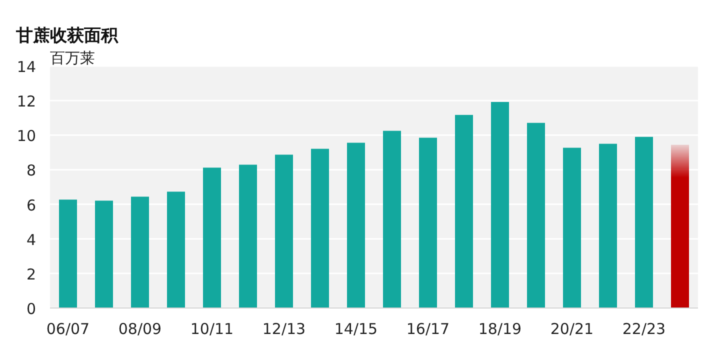 This screenshot has width=713, height=358. What do you see at coordinates (500, 329) in the screenshot?
I see `x-tick-label: 18/19` at bounding box center [500, 329].